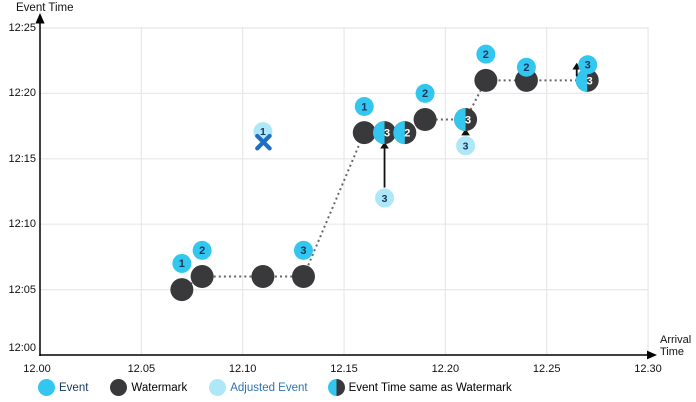 This screenshot has height=402, width=696. Describe the element at coordinates (74, 387) in the screenshot. I see `legend-label-event: Event` at that location.